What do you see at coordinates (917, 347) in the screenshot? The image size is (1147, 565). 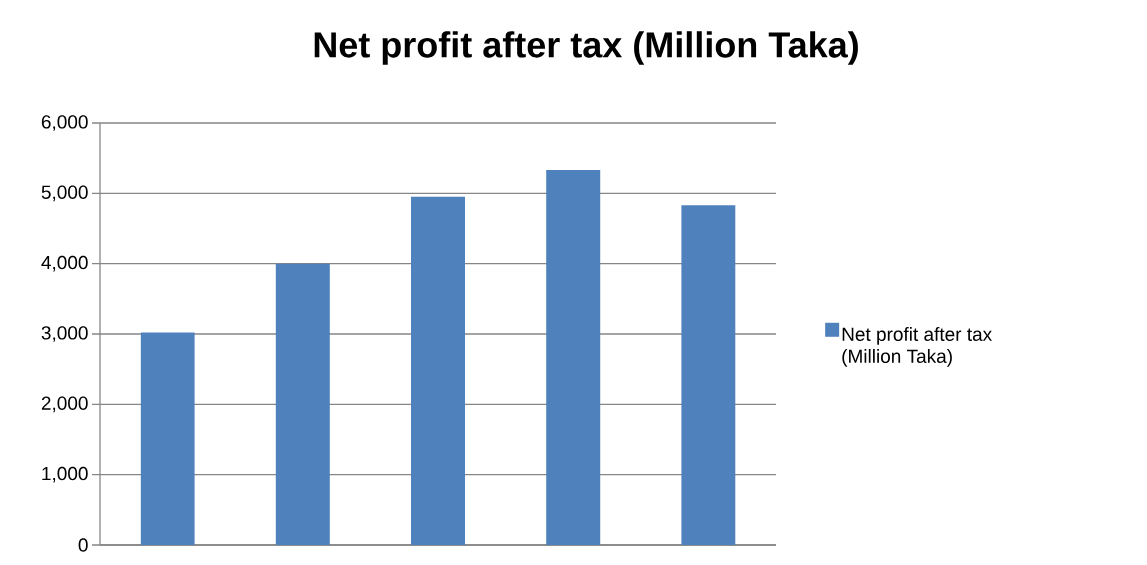 I see `legend-label: Net profit after tax (Million Taka)` at bounding box center [917, 347].